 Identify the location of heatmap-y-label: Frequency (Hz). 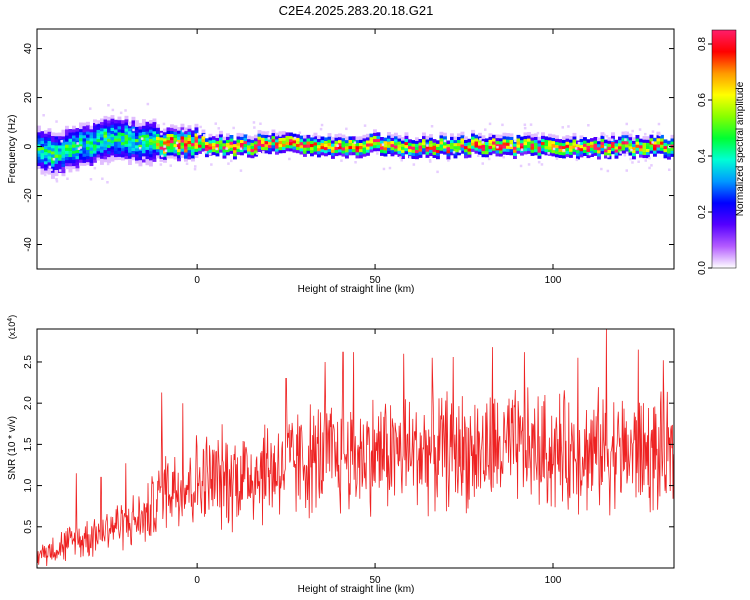
(12, 149).